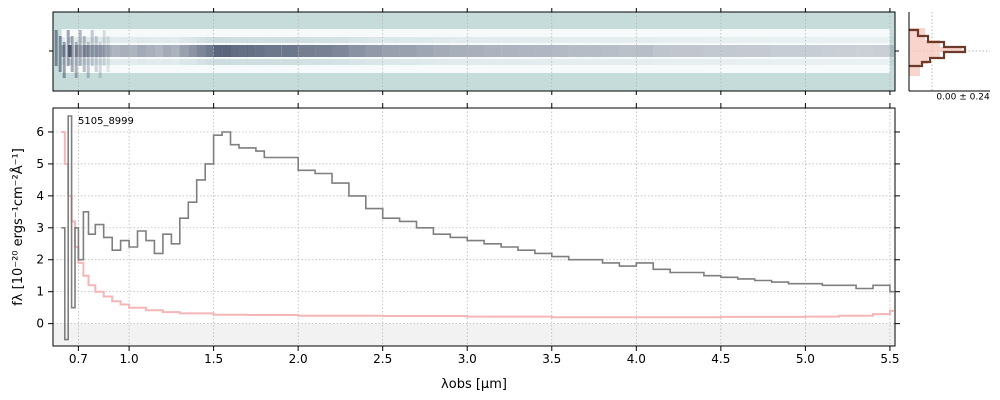 The width and height of the screenshot is (1000, 400). What do you see at coordinates (938, 48) in the screenshot?
I see `profile-line` at bounding box center [938, 48].